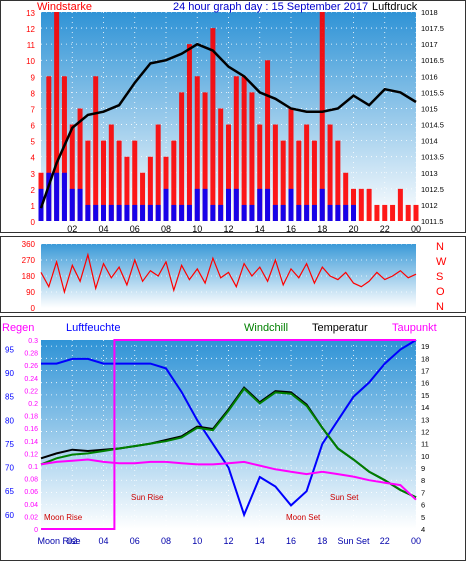 The height and width of the screenshot is (567, 470). Describe the element at coordinates (33, 174) in the screenshot. I see `y-tick-label: 3` at that location.